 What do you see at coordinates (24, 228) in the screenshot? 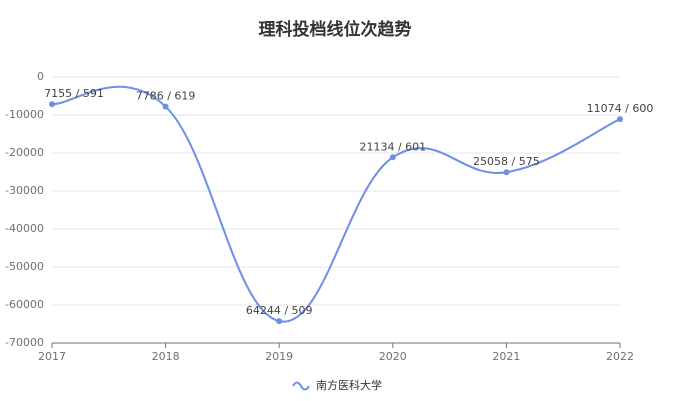
I see `y-tick-label: -40000` at bounding box center [24, 228].